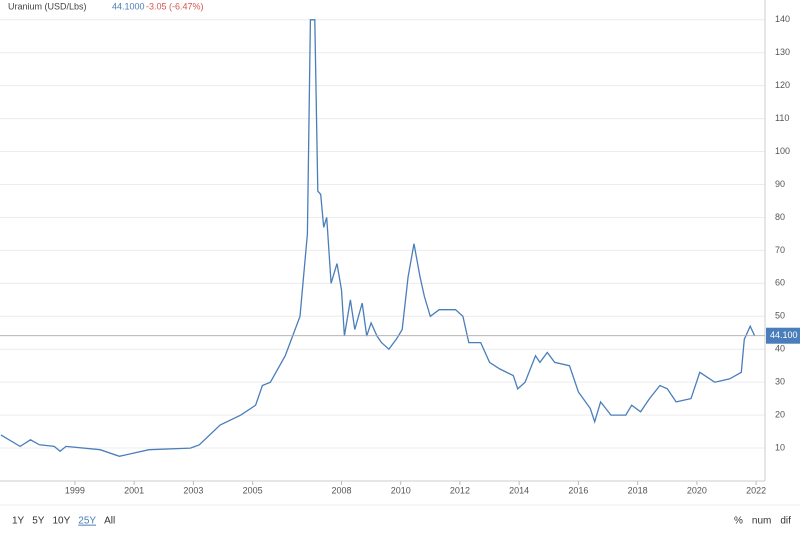  I want to click on x-tick-label: 2010, so click(401, 490).